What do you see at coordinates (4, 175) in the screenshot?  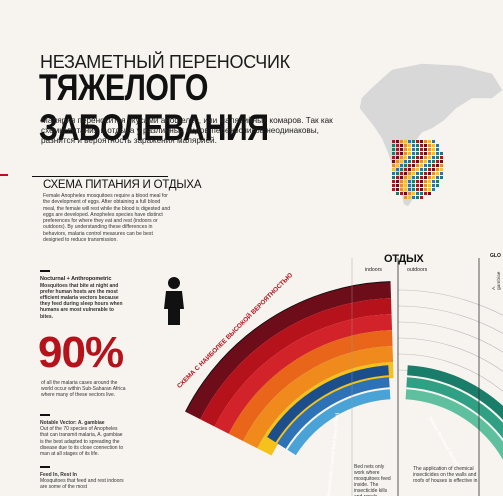 I see `divider` at bounding box center [4, 175].